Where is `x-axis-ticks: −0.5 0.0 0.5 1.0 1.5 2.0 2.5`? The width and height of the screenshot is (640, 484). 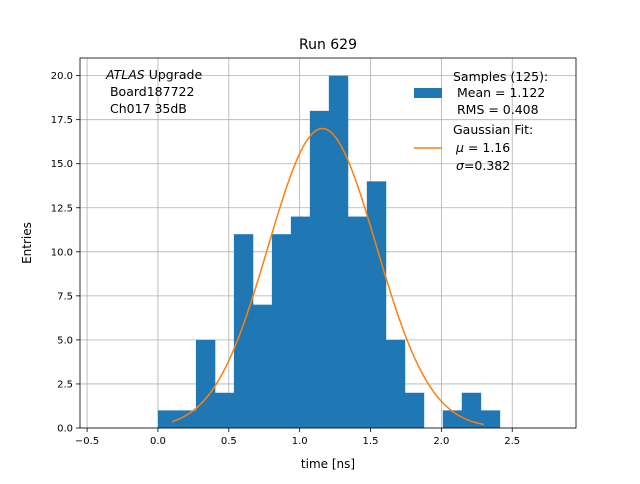
x-axis-ticks: −0.5 0.0 0.5 1.0 1.5 2.0 2.5 is located at coordinates (297, 437).